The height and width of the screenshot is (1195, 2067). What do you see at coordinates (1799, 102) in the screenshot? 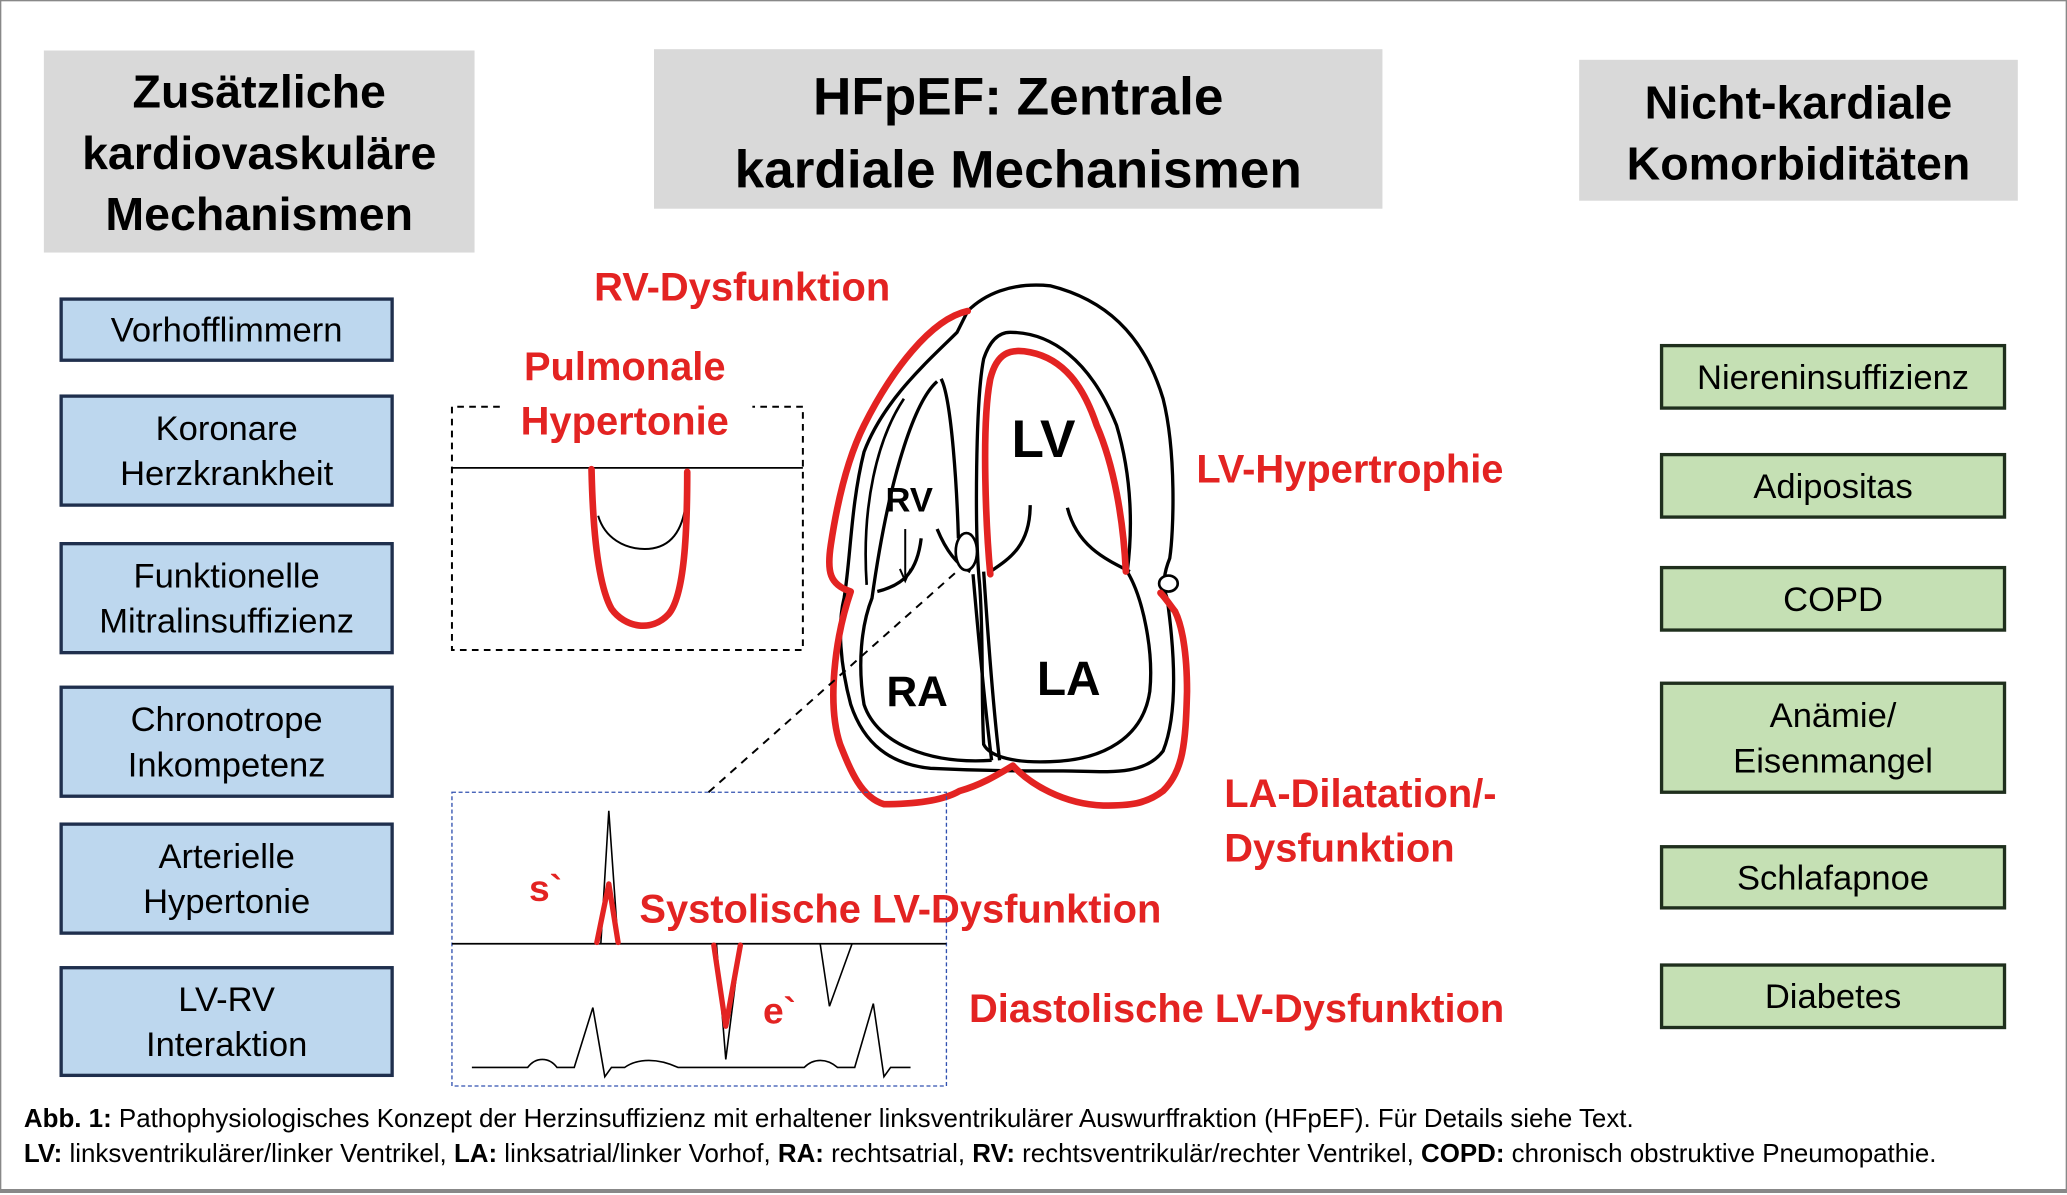
I see `header-line: Nicht-kardiale` at bounding box center [1799, 102].